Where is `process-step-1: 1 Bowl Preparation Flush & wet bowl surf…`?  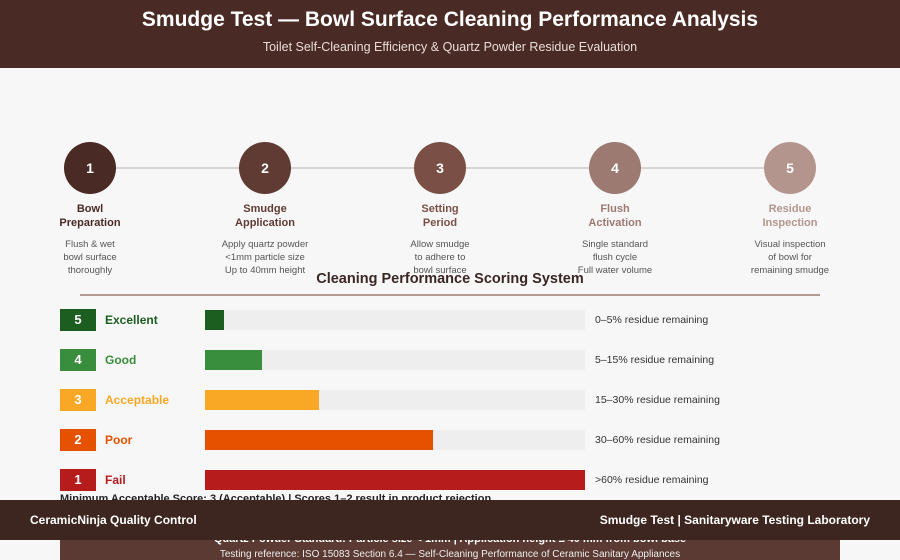
process-step-1: 1 Bowl Preparation Flush & wet bowl surf… is located at coordinates (90, 209).